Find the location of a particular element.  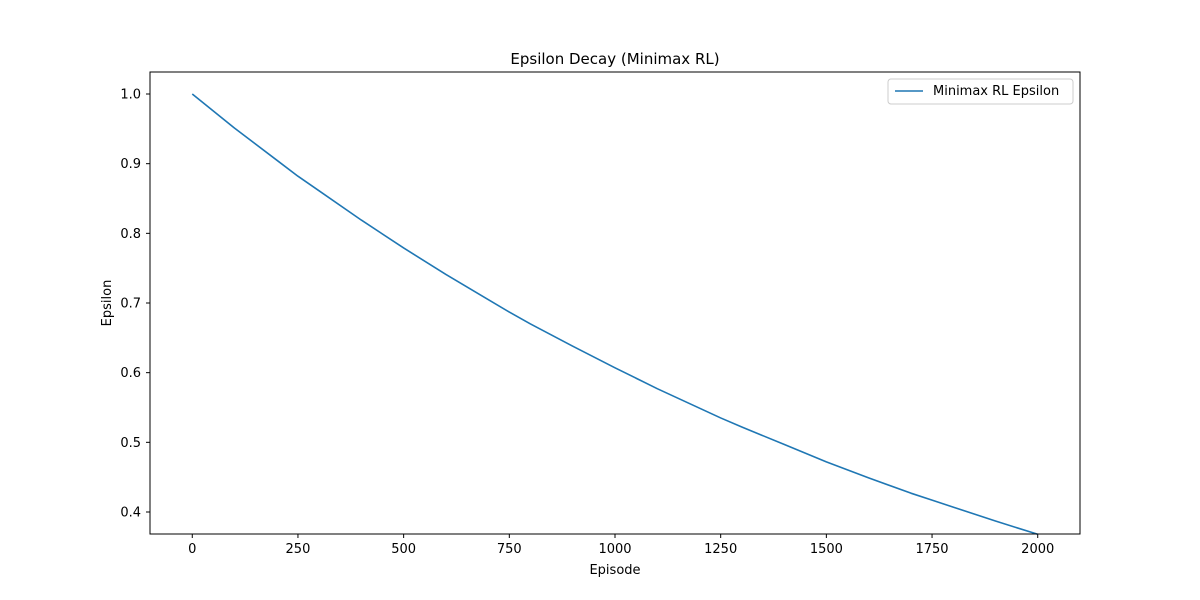

chart-title: Epsilon Decay (Minimax RL) is located at coordinates (614, 59).